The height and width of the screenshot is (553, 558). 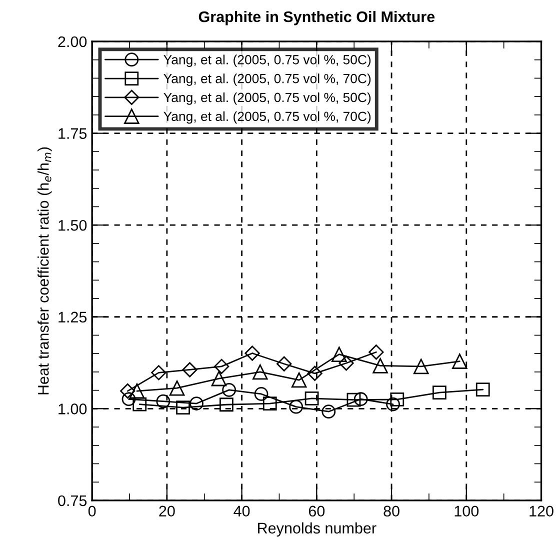 I want to click on x-tick-label: 80, so click(x=392, y=511).